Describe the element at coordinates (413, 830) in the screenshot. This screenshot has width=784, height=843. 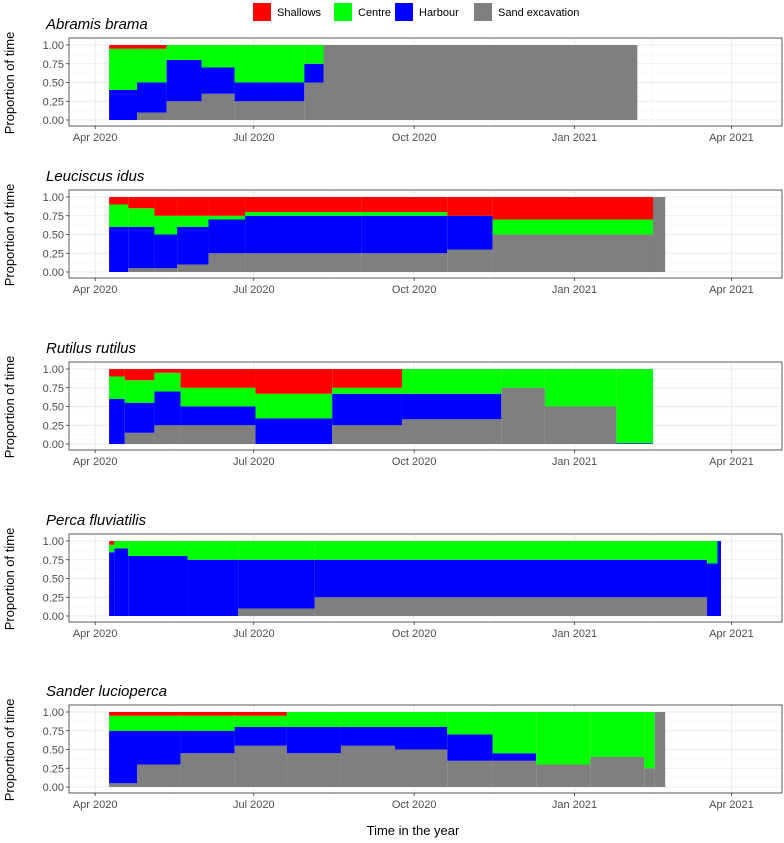
I see `x-axis-title: Time in the year` at that location.